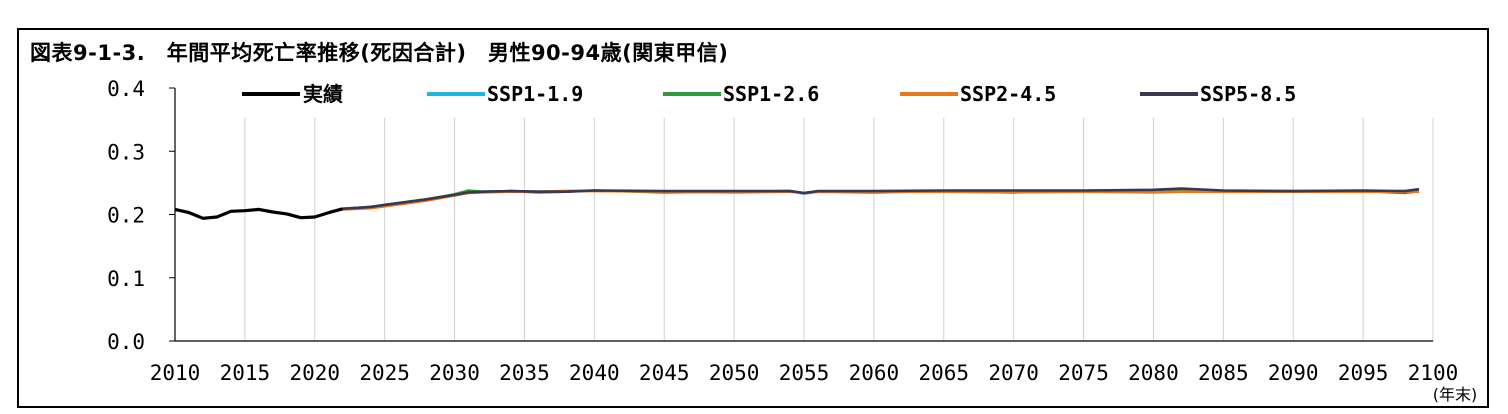 The height and width of the screenshot is (414, 1508). Describe the element at coordinates (594, 373) in the screenshot. I see `x-tick-label: 2040` at that location.